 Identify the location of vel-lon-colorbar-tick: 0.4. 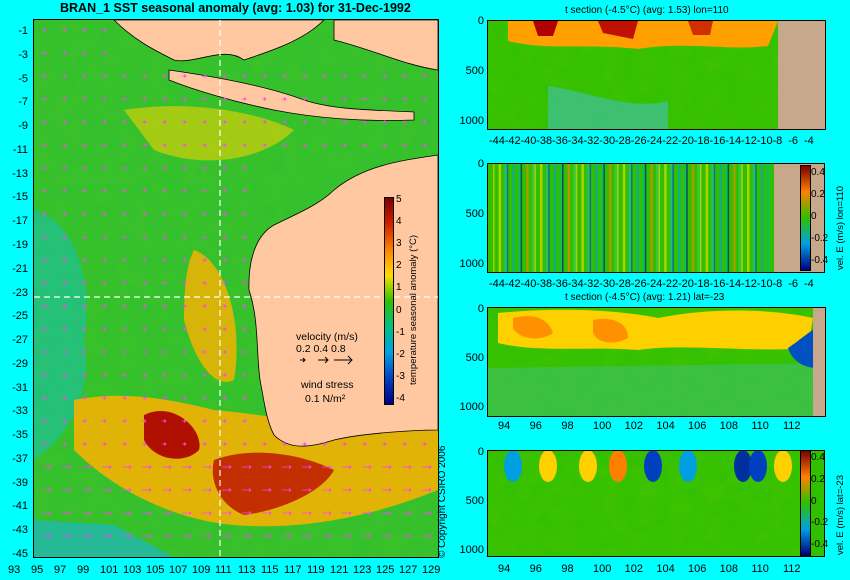
(818, 172).